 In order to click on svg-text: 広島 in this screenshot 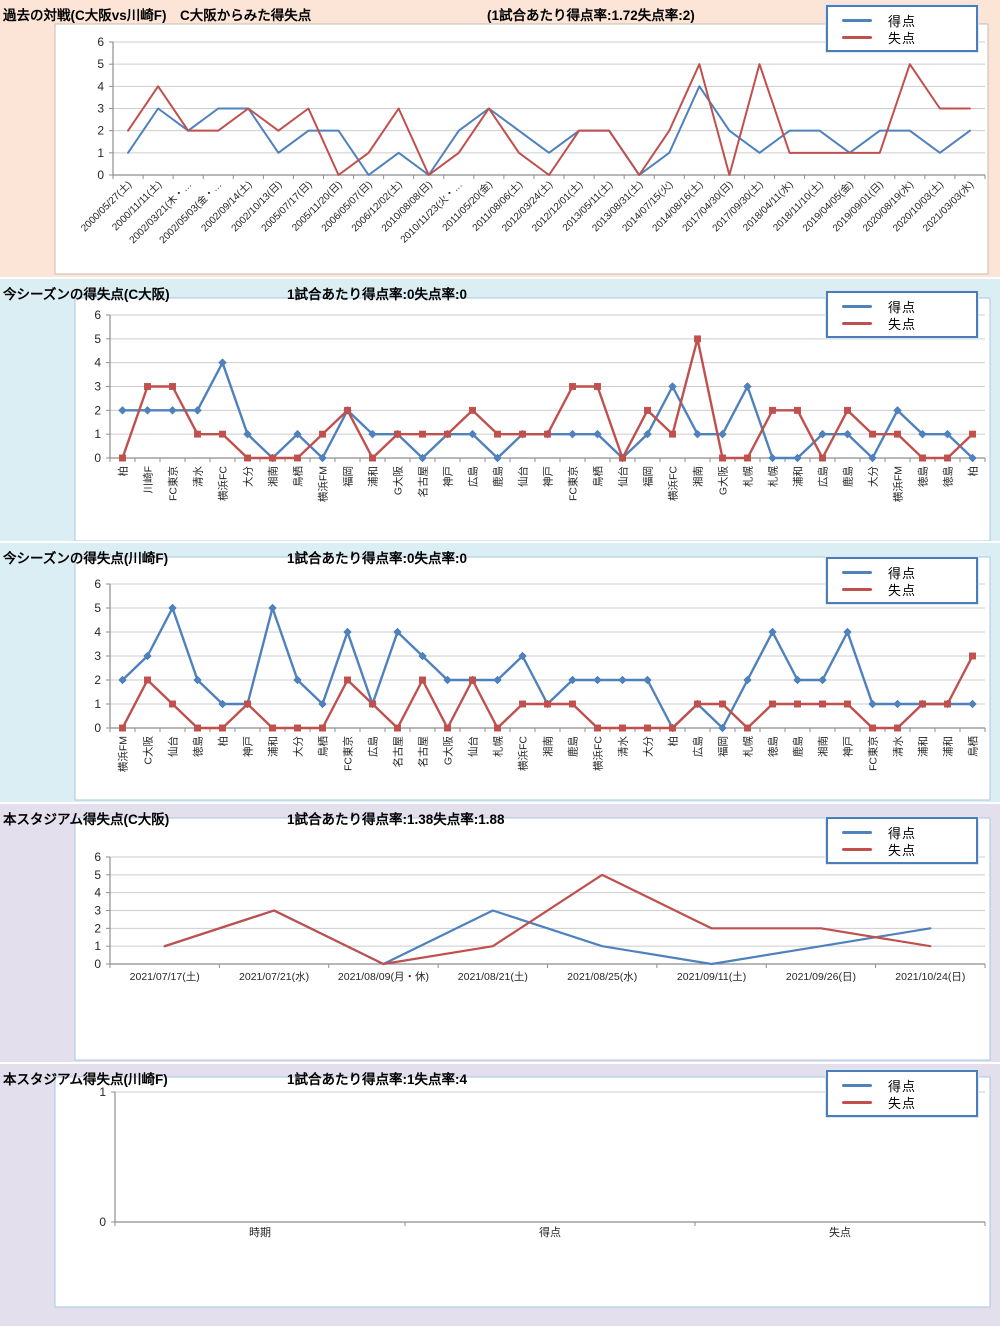, I will do `click(698, 746)`.